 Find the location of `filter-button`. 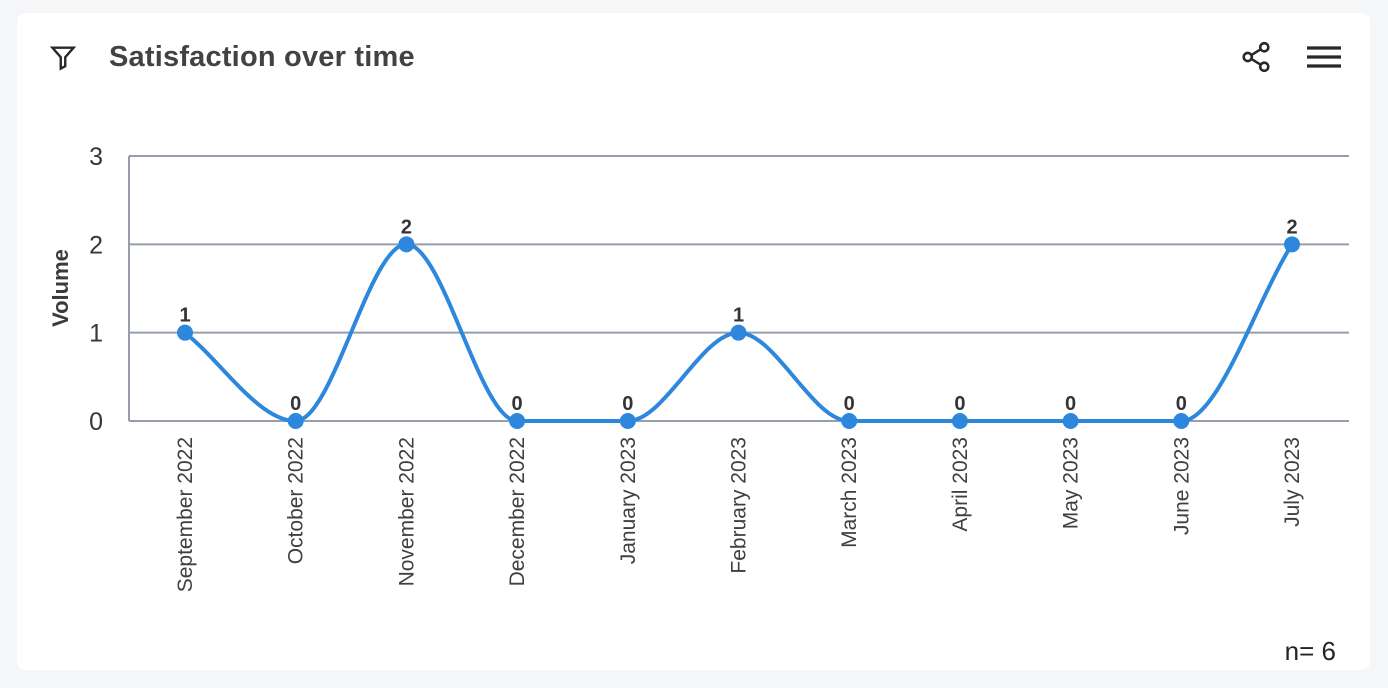

filter-button is located at coordinates (63, 57).